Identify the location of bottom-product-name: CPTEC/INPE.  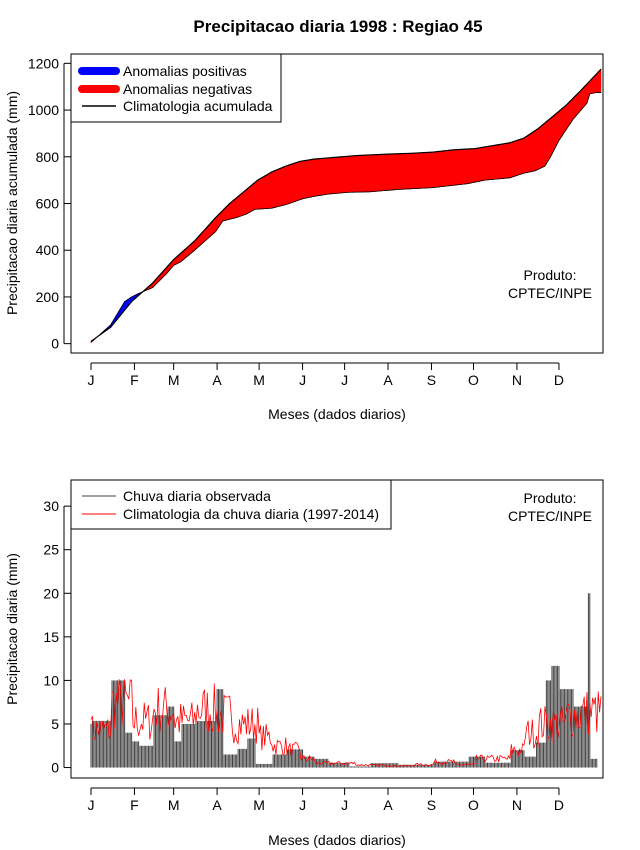
(550, 516).